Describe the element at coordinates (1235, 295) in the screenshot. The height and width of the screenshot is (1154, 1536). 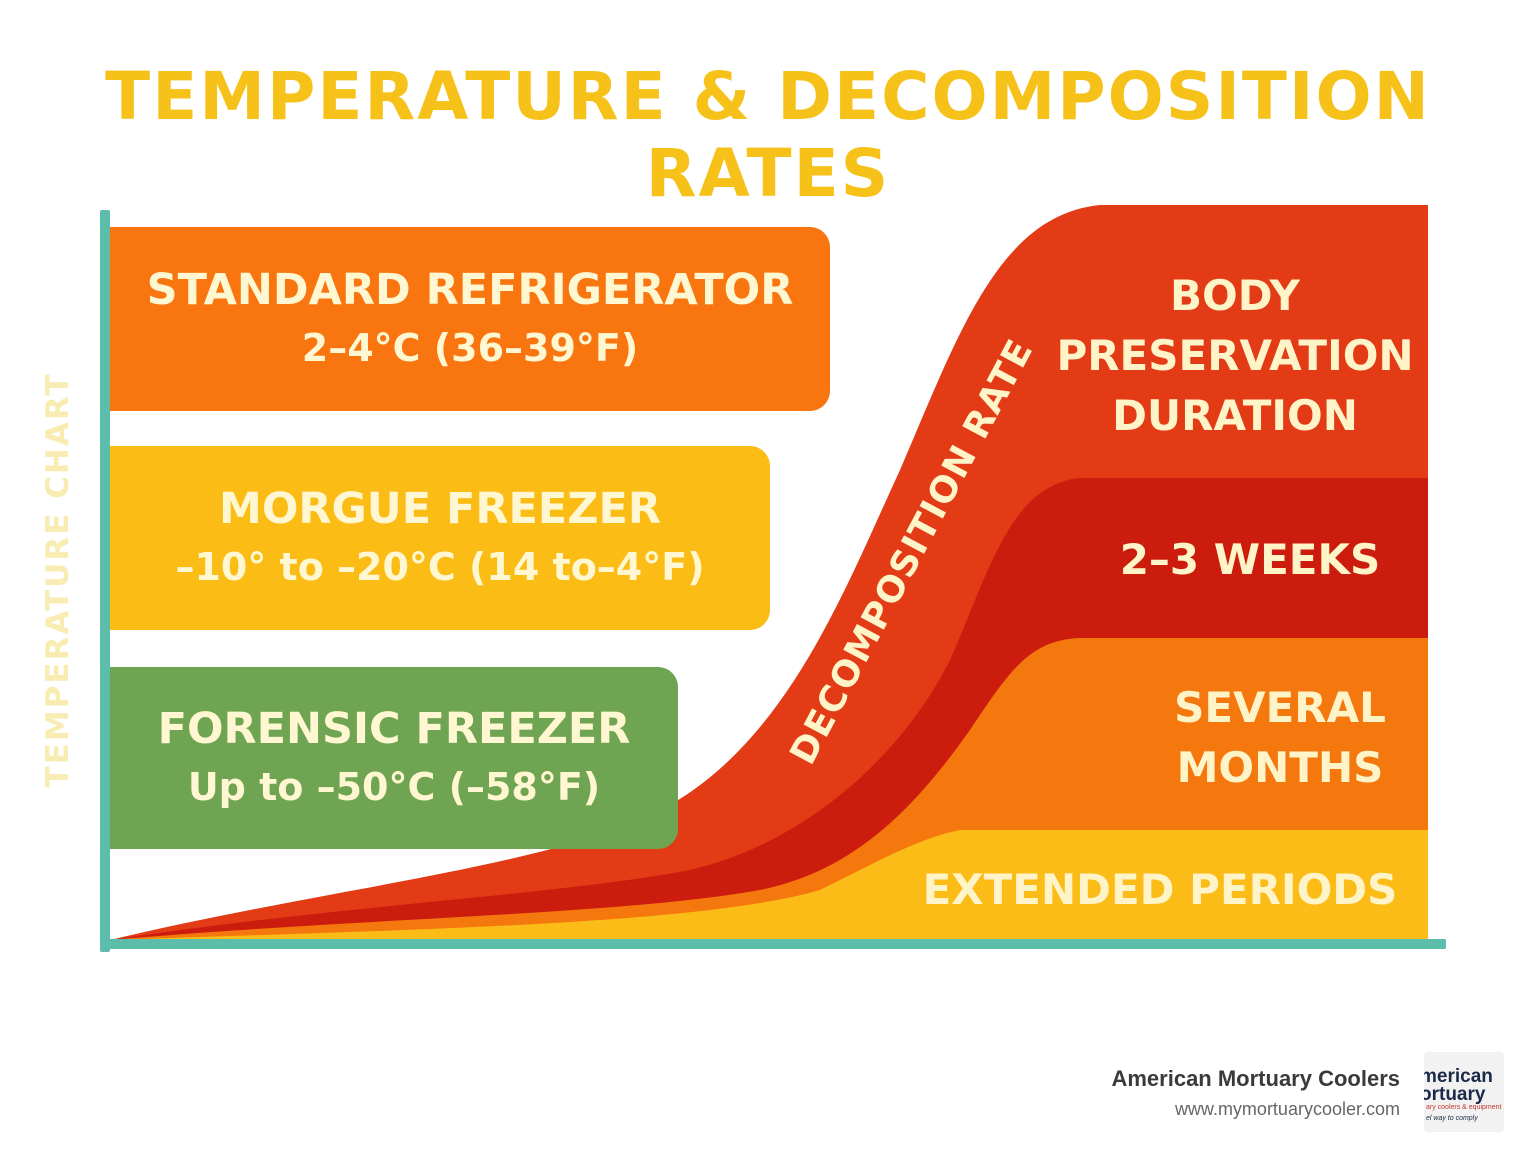
I see `preservation-header-line: BODY` at that location.